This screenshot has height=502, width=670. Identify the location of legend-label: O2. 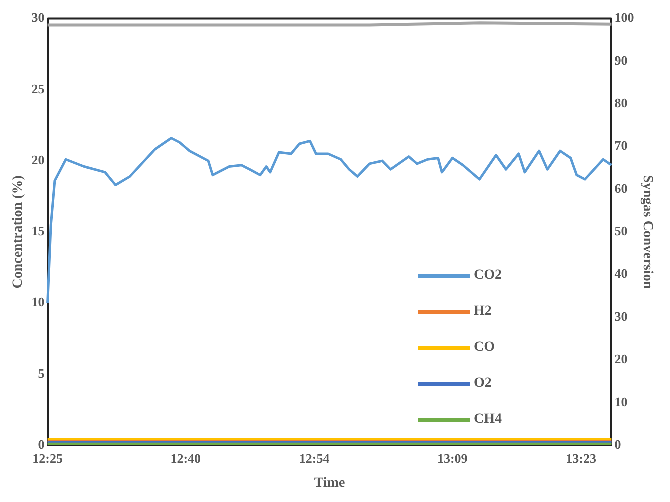
(483, 384).